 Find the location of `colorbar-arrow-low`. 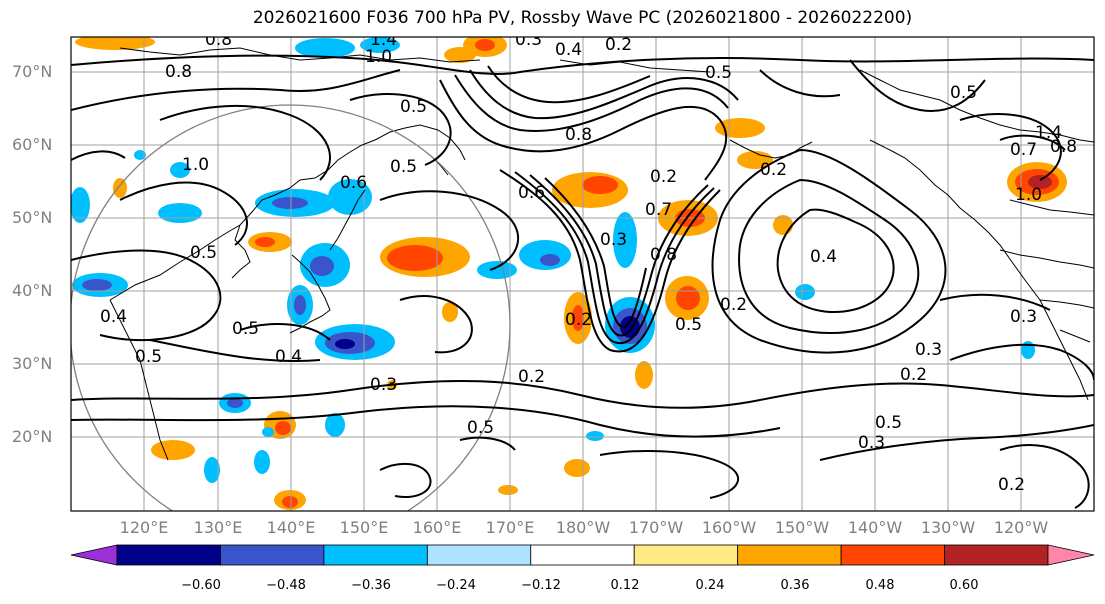

colorbar-arrow-low is located at coordinates (94, 555).